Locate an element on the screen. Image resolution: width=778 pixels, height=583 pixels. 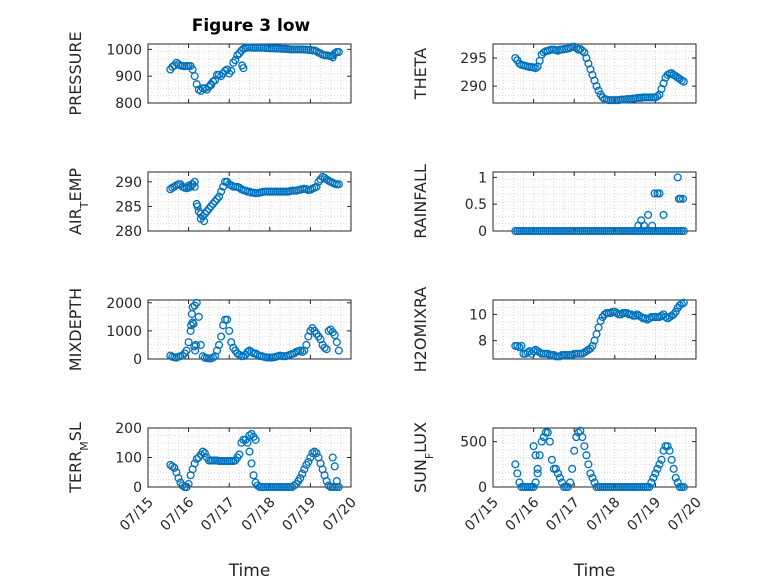
ytick-label: 0.5 is located at coordinates (476, 205).